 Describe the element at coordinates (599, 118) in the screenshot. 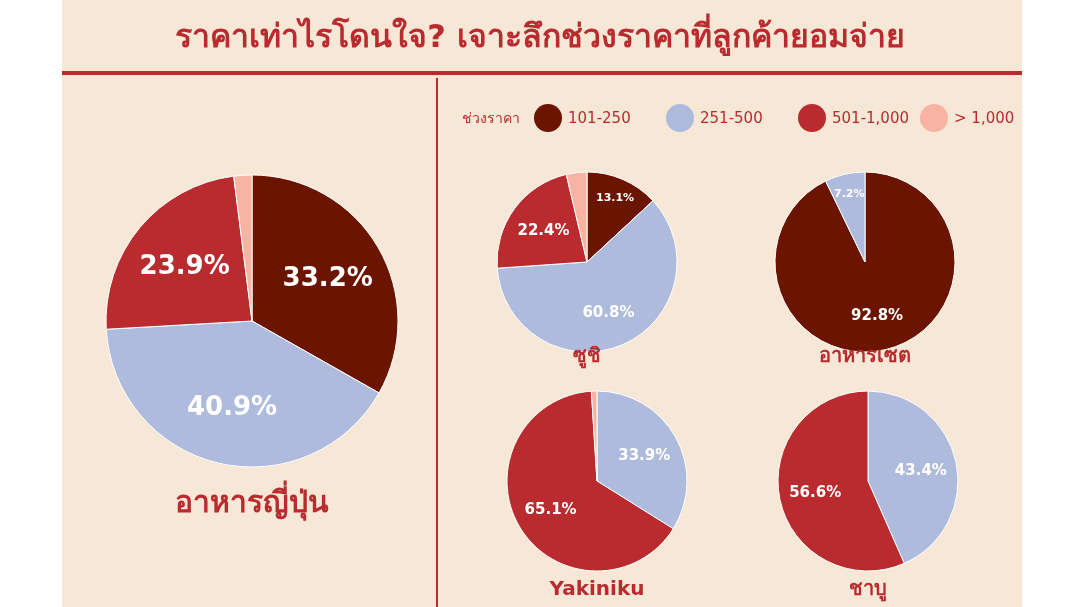

I see `legend-label: 101-250` at that location.